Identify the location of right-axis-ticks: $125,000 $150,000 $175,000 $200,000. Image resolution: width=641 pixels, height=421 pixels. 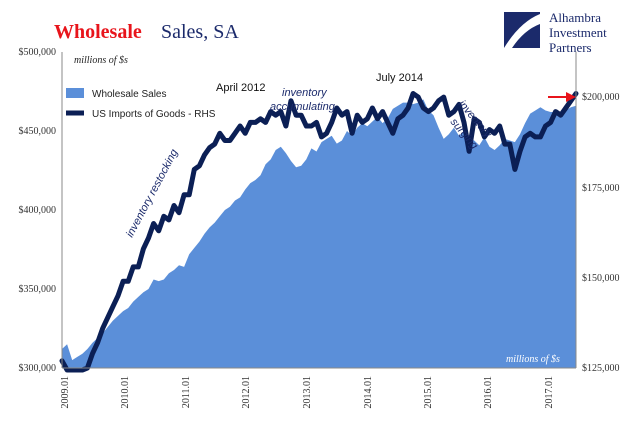
(601, 233).